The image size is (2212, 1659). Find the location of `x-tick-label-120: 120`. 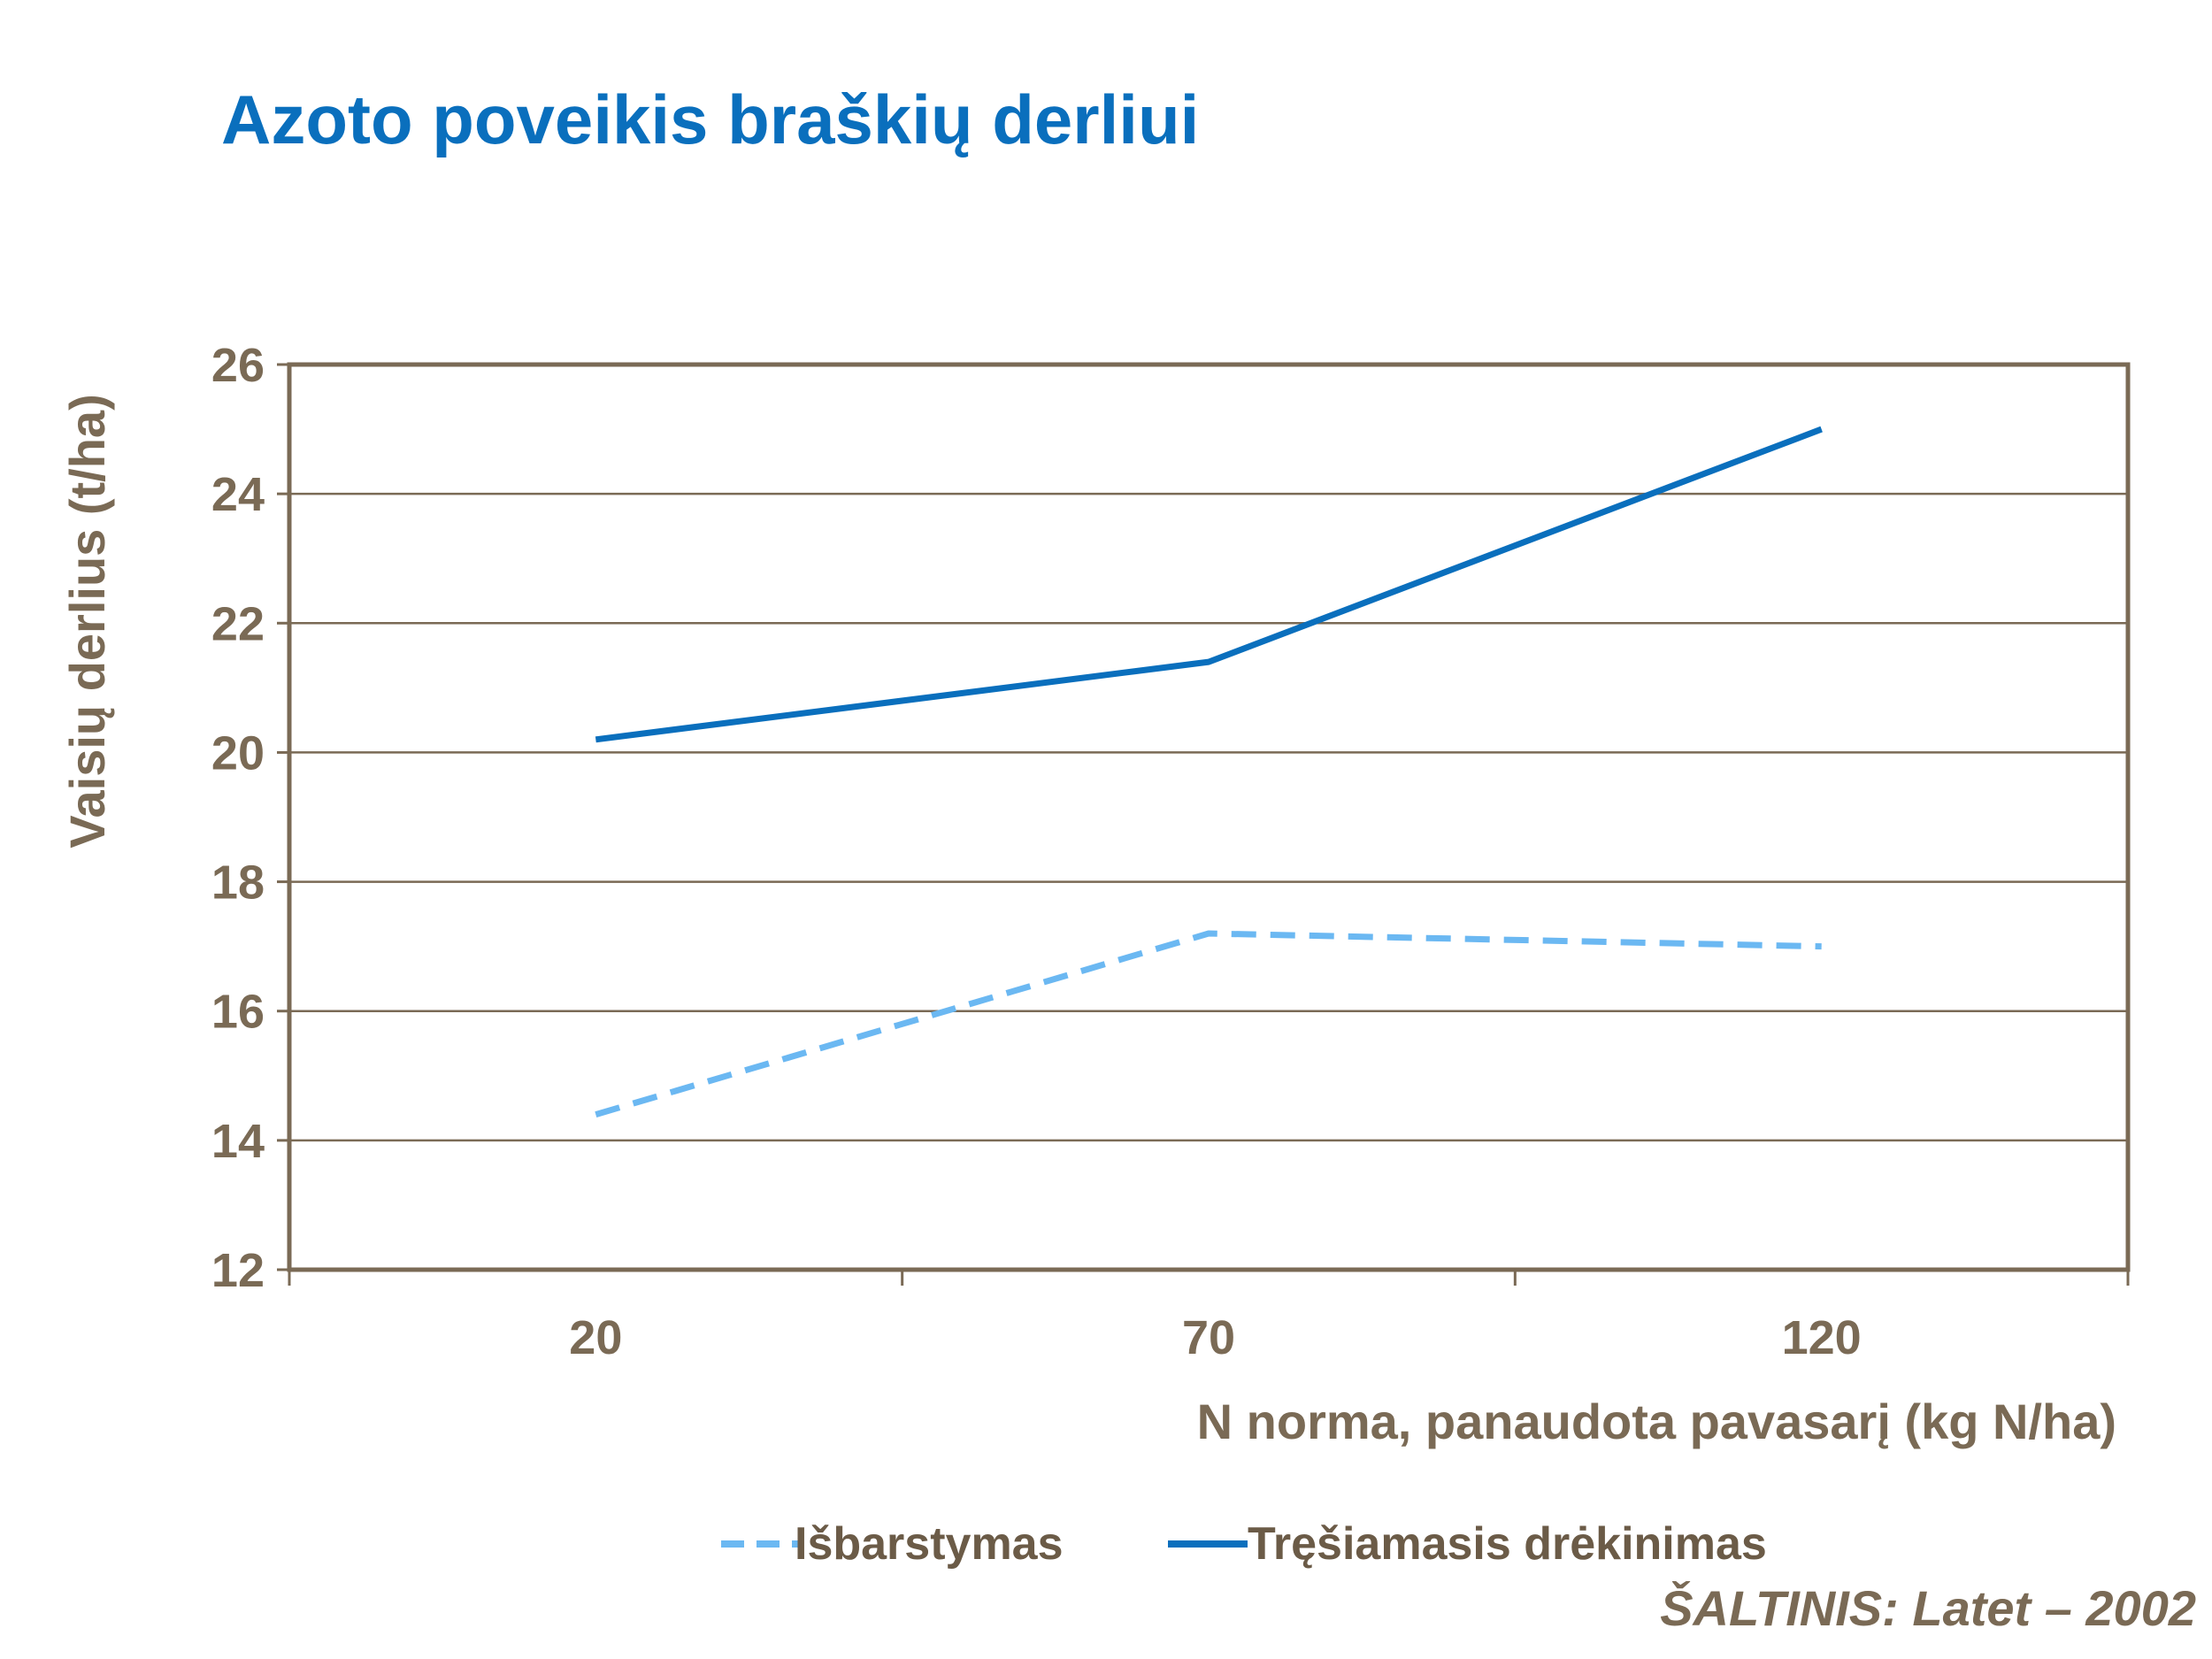

x-tick-label-120: 120 is located at coordinates (1822, 1338).